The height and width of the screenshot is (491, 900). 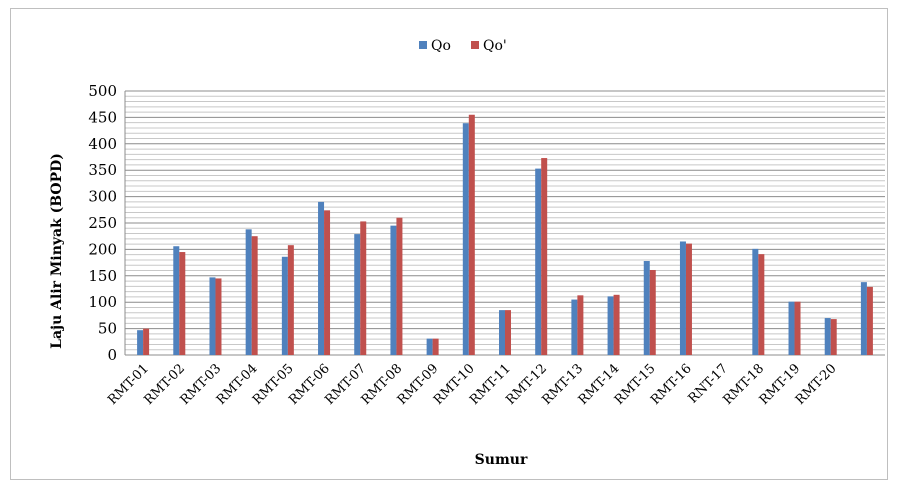 What do you see at coordinates (102, 276) in the screenshot?
I see `y-tick-label: 150` at bounding box center [102, 276].